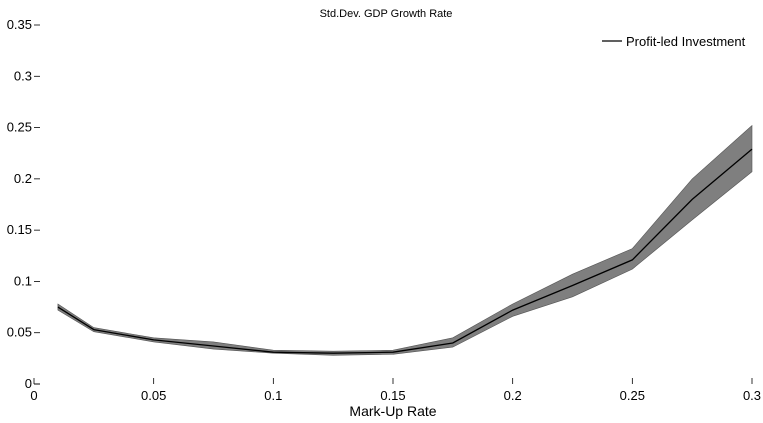  Describe the element at coordinates (392, 395) in the screenshot. I see `x-tick-label: 0.15` at that location.